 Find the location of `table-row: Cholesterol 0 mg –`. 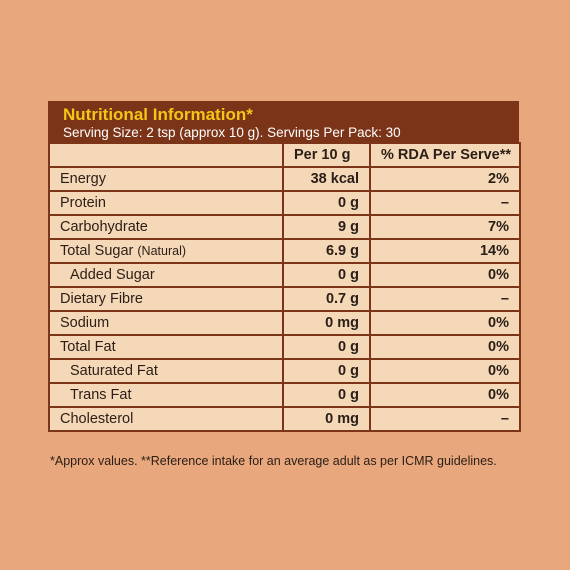

table-row: Cholesterol 0 mg – is located at coordinates (284, 419).